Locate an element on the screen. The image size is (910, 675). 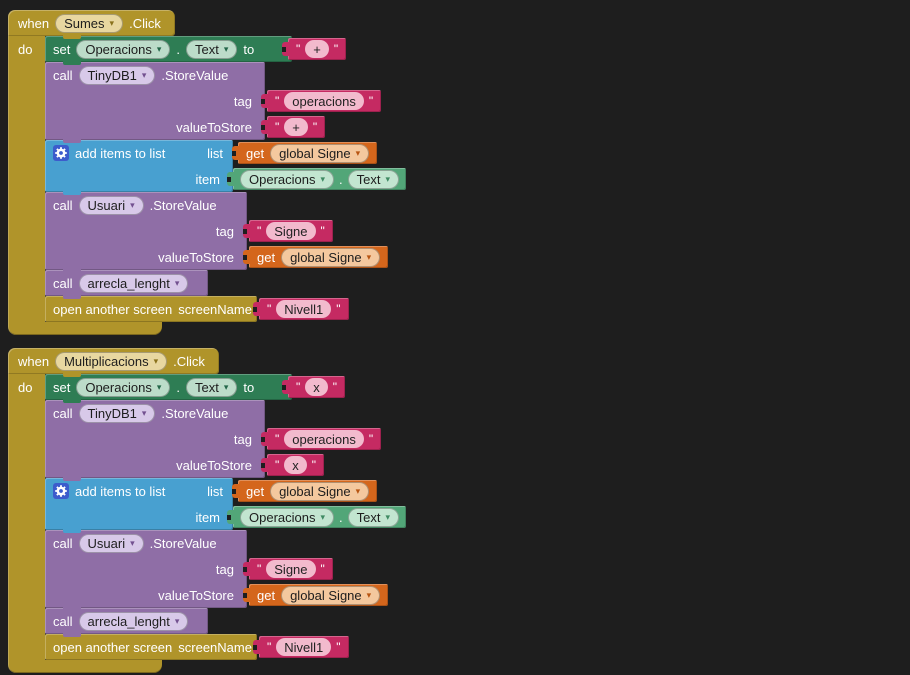
event-header: when Sumes ▾ .Click is located at coordinates (91, 24).